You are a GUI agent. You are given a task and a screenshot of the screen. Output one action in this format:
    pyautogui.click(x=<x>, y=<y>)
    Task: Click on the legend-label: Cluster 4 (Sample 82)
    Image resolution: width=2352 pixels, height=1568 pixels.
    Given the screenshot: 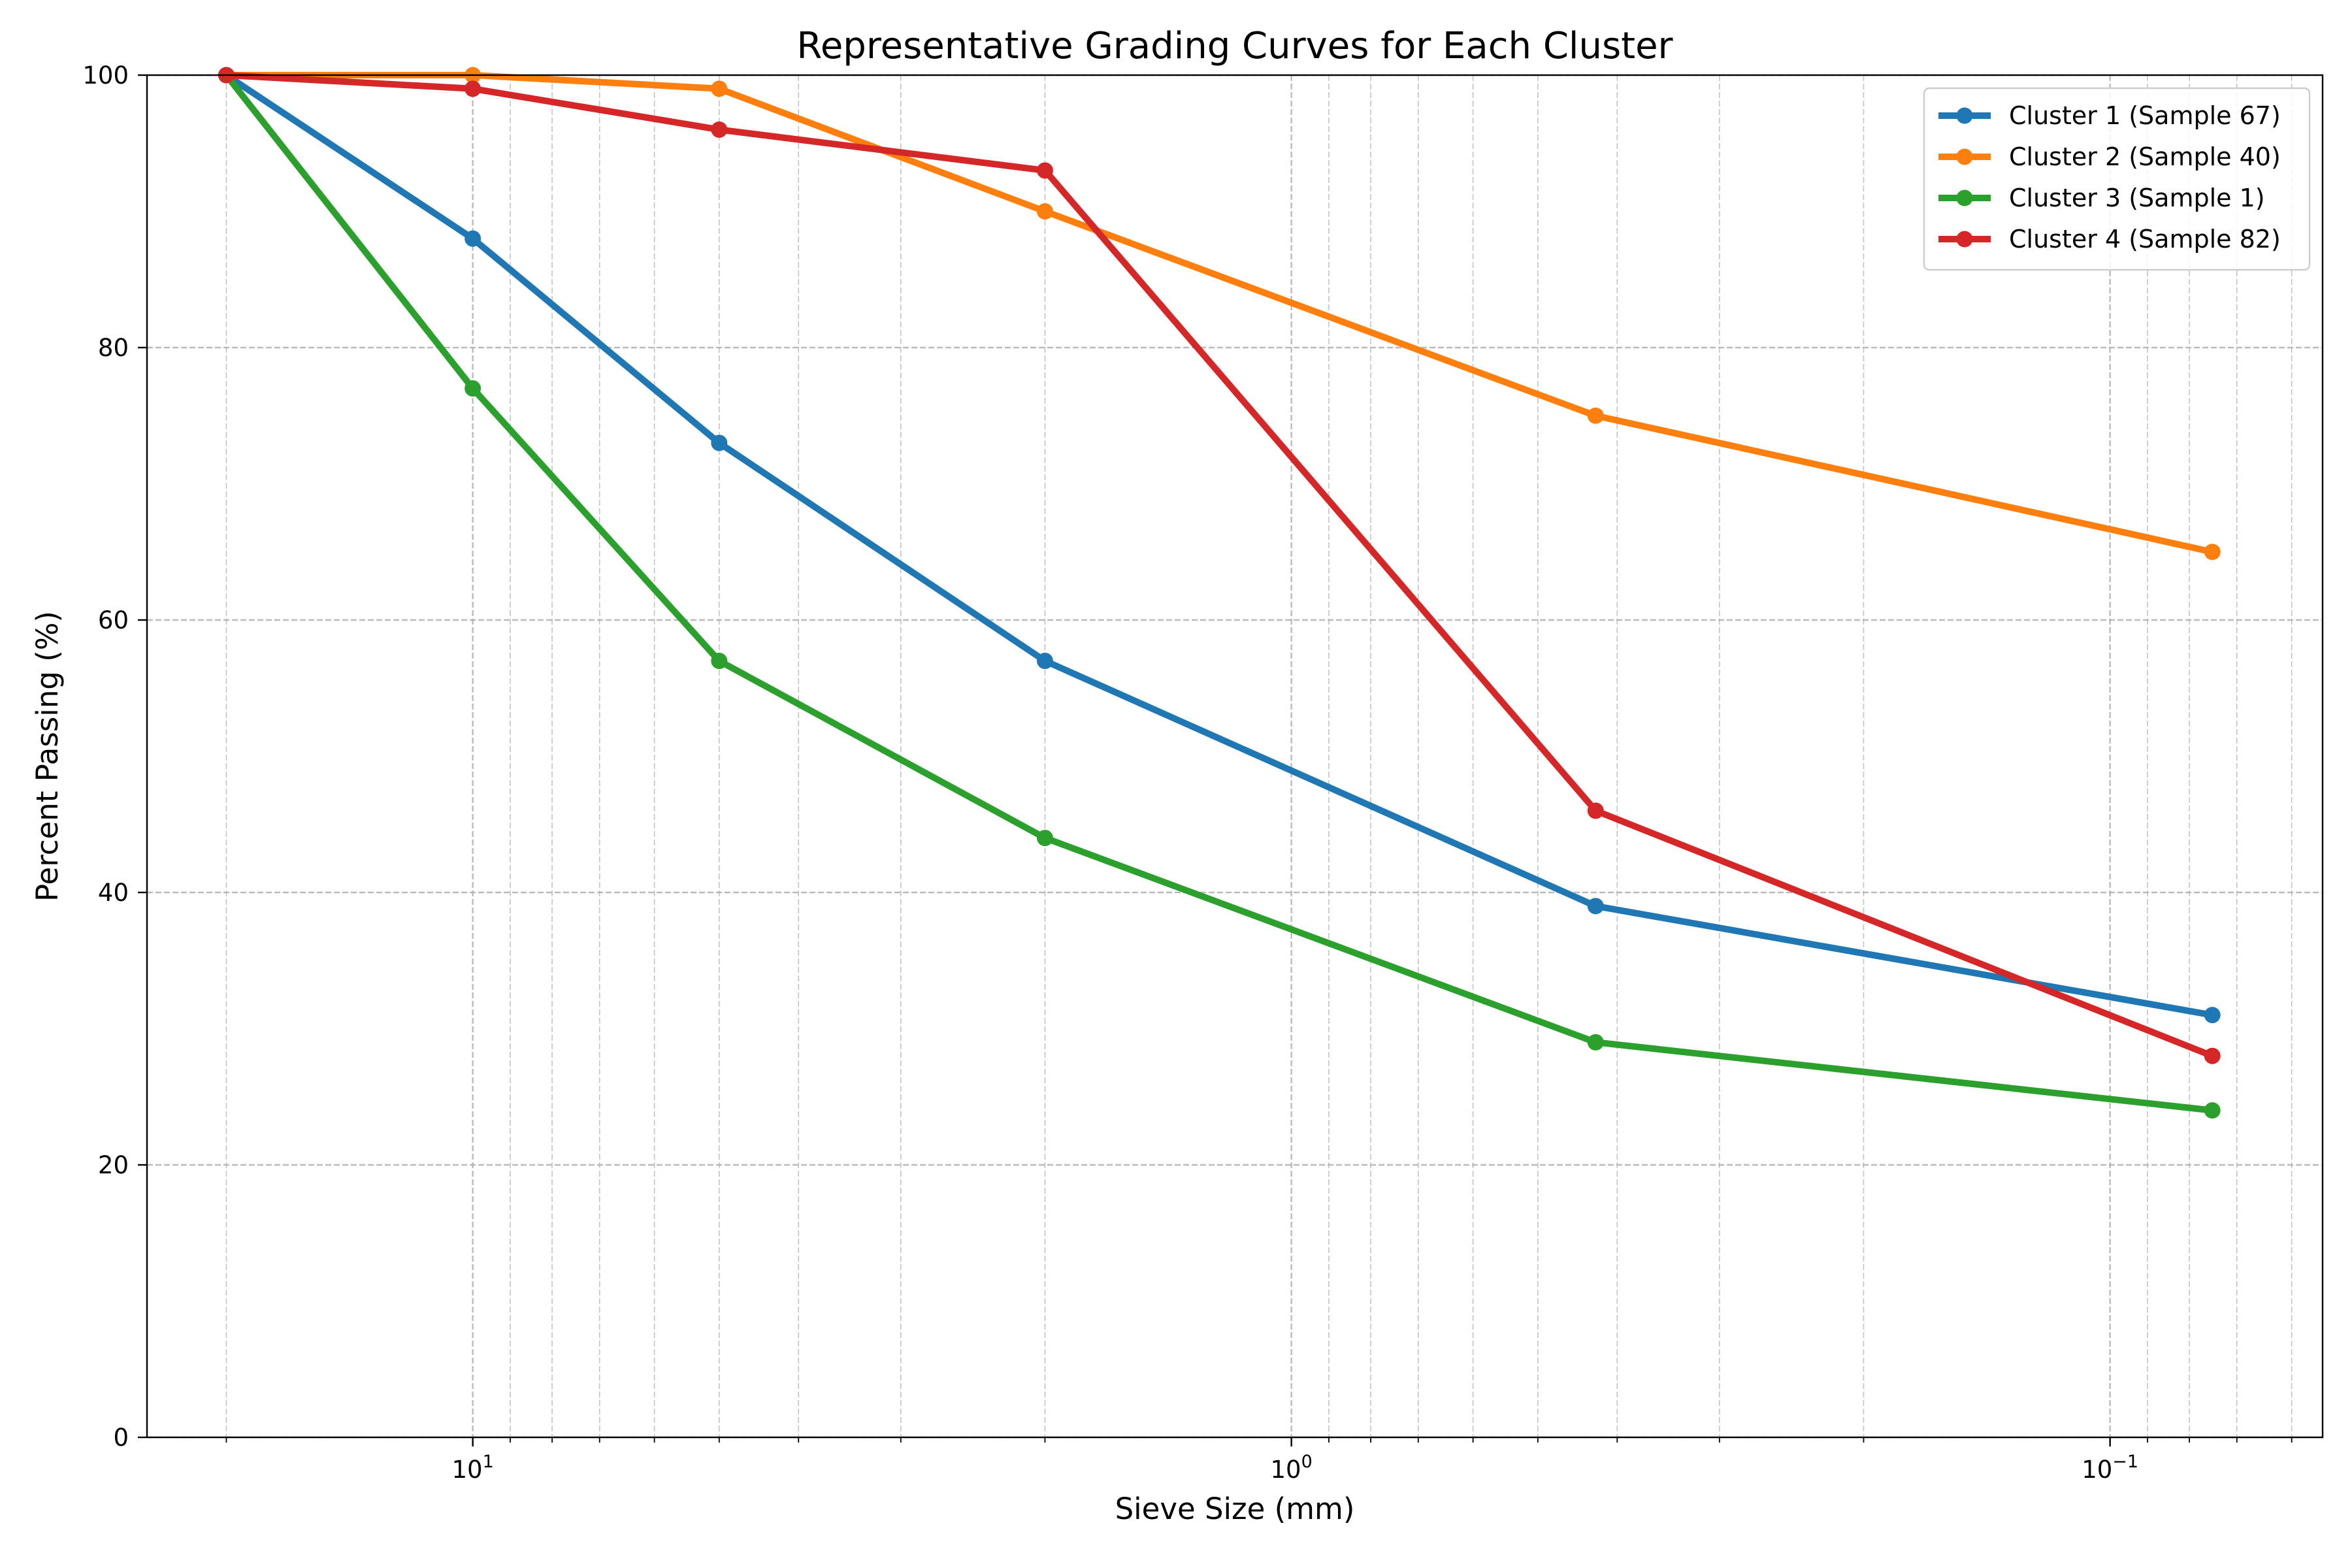 What is the action you would take?
    pyautogui.click(x=2145, y=239)
    